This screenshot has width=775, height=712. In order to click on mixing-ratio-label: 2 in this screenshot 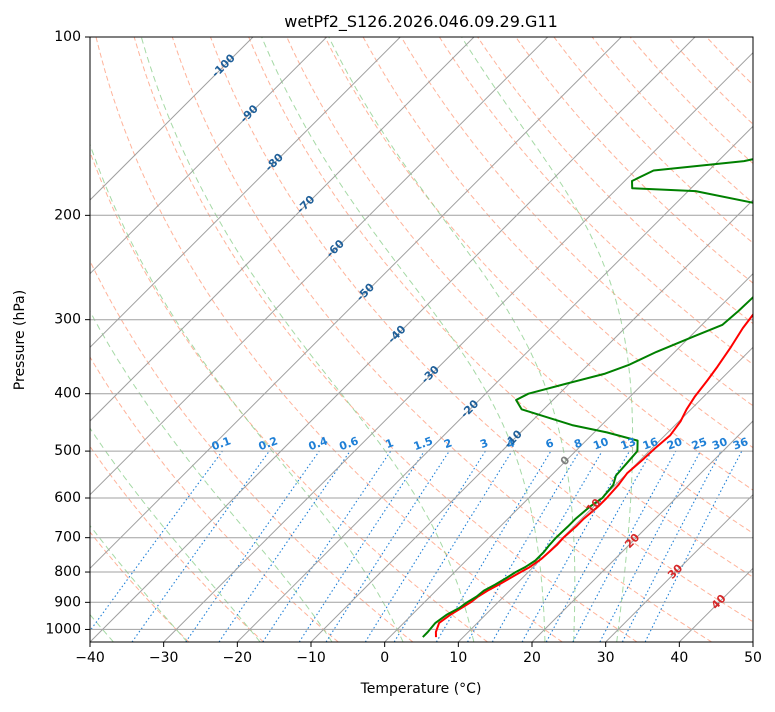, I will do `click(448, 443)`.